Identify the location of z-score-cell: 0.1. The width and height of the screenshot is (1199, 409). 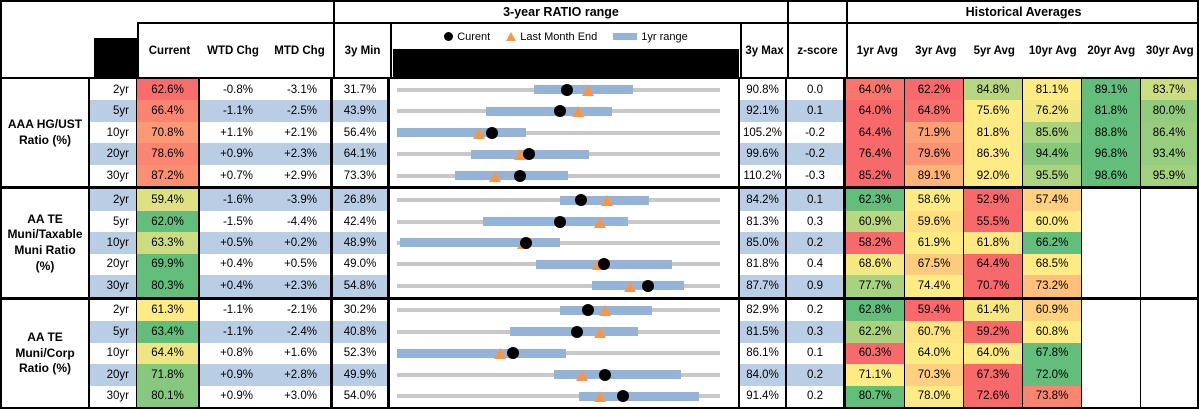
(816, 353).